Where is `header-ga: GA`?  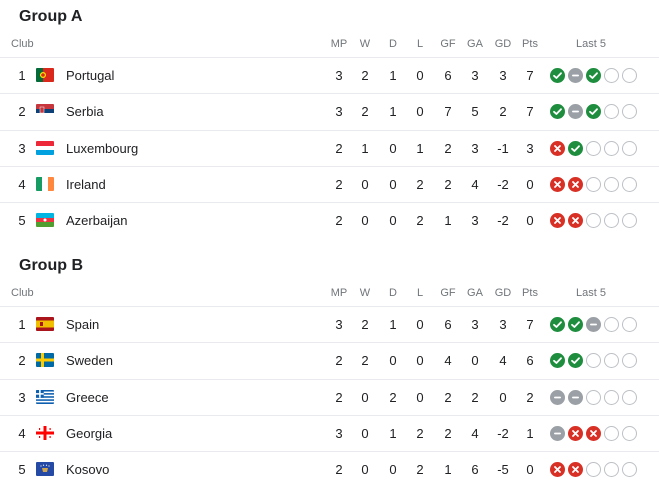
header-ga: GA is located at coordinates (475, 44).